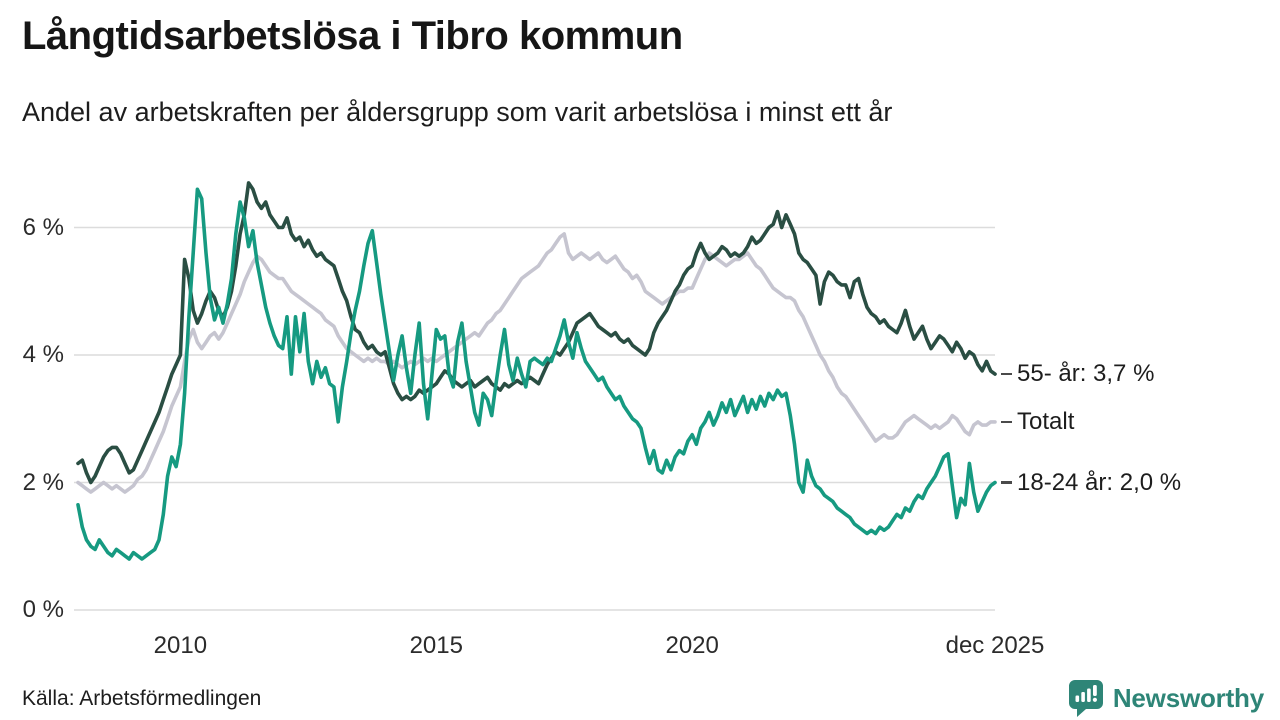  Describe the element at coordinates (1085, 698) in the screenshot. I see `newsworthy-bubble-icon` at that location.